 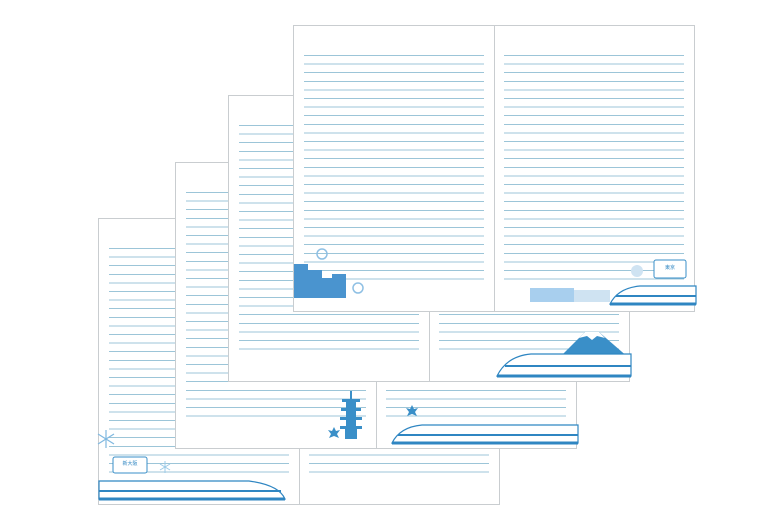 I want to click on station-sign-icon: 新大阪, so click(x=130, y=465).